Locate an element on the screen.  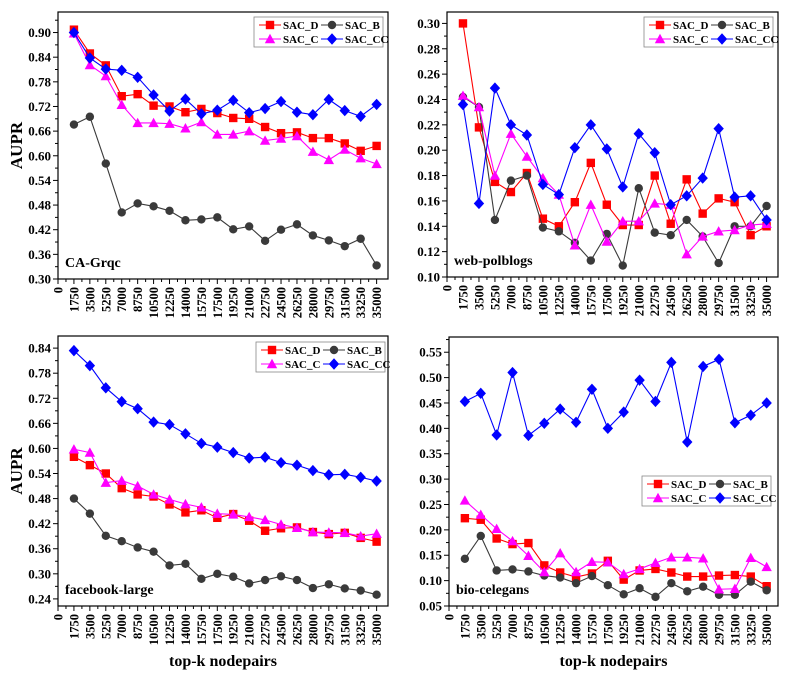
x-tick-label: 21000 is located at coordinates (640, 629).